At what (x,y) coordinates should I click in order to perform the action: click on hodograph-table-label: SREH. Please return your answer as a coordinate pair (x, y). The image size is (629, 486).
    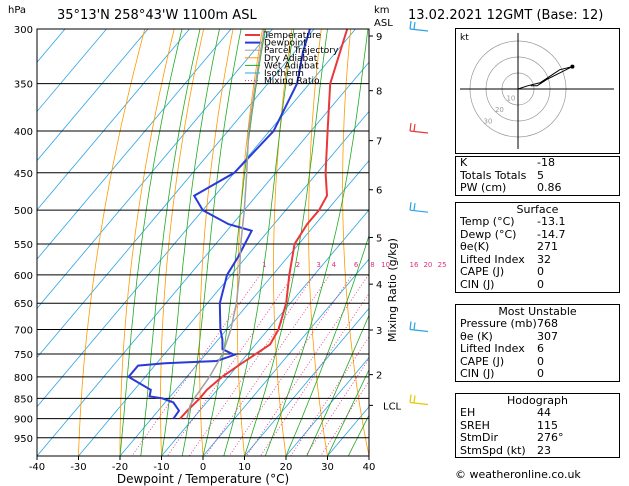
    Looking at the image, I should click on (475, 425).